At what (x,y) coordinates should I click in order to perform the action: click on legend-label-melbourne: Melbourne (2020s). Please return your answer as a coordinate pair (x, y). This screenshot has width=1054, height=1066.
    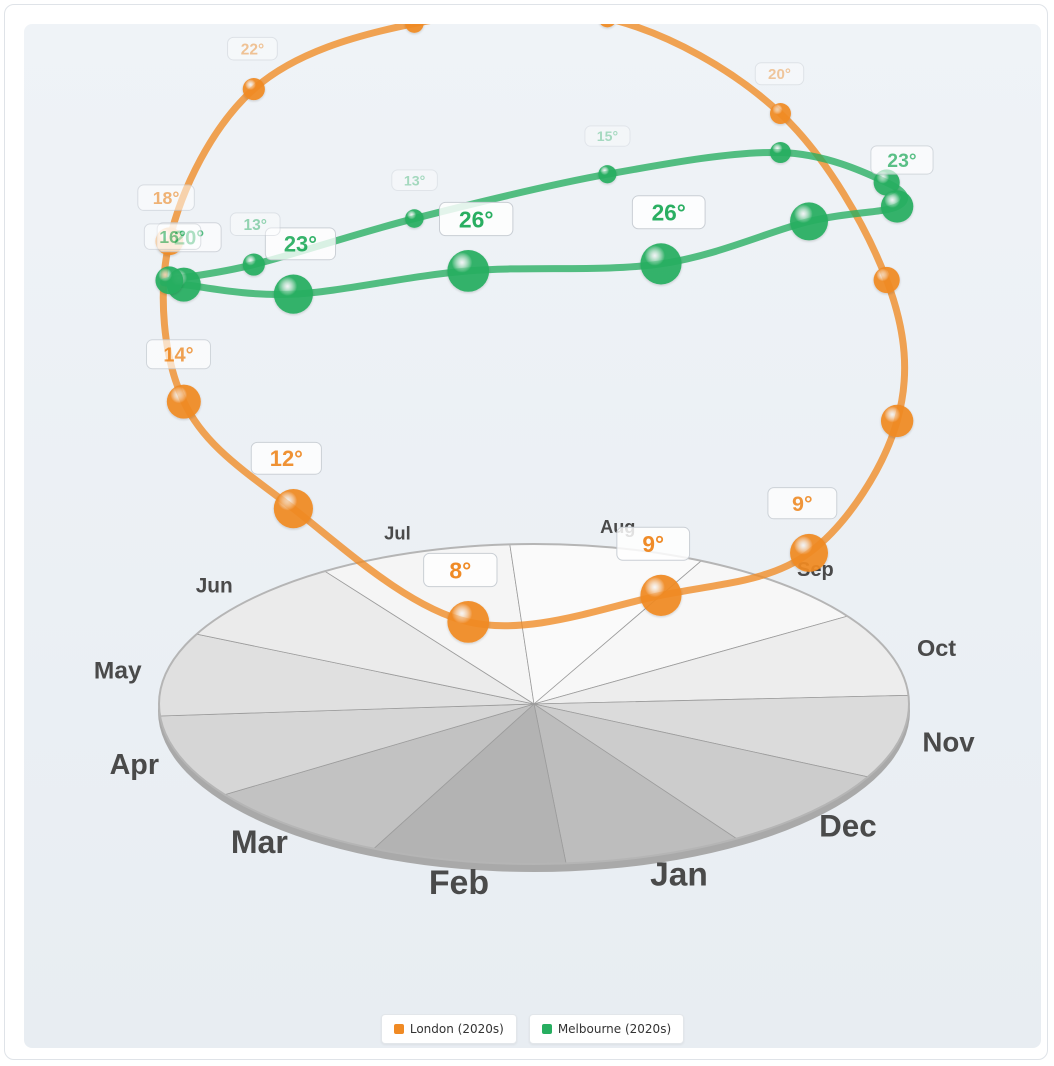
    Looking at the image, I should click on (614, 1029).